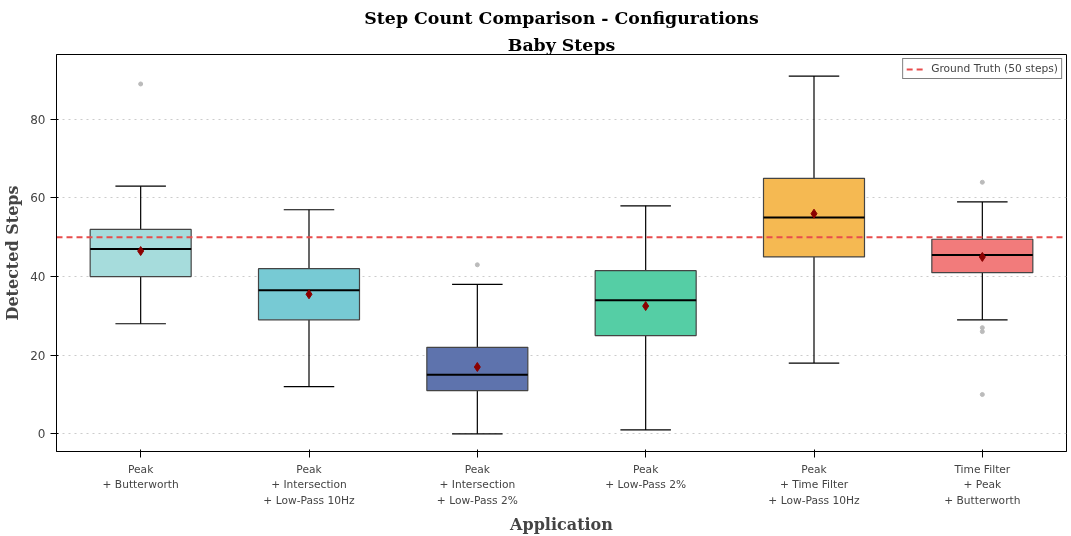 The width and height of the screenshot is (1071, 536). I want to click on x-axis-title: Application, so click(561, 524).